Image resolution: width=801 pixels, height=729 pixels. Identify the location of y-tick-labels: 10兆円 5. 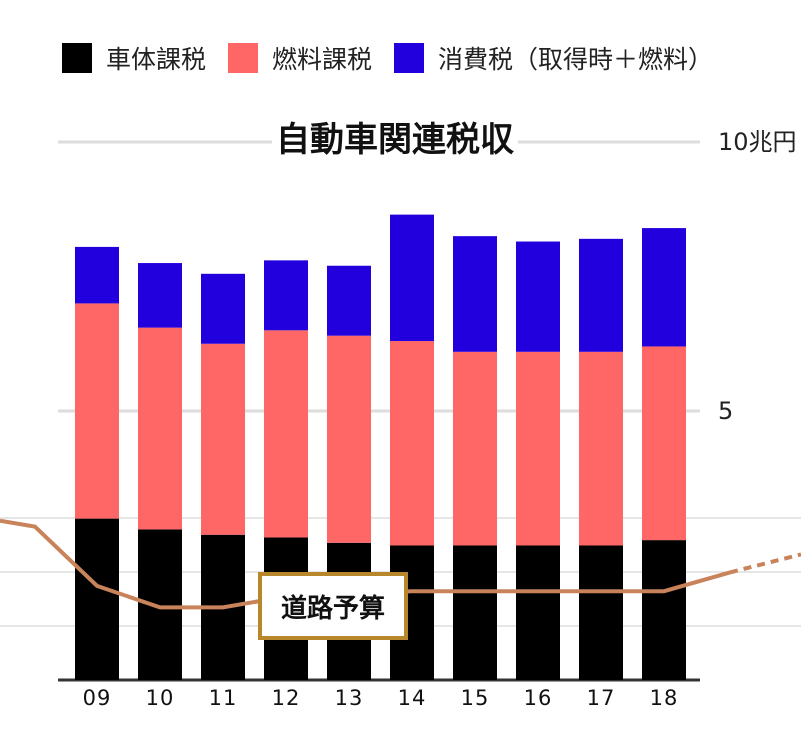
(757, 276).